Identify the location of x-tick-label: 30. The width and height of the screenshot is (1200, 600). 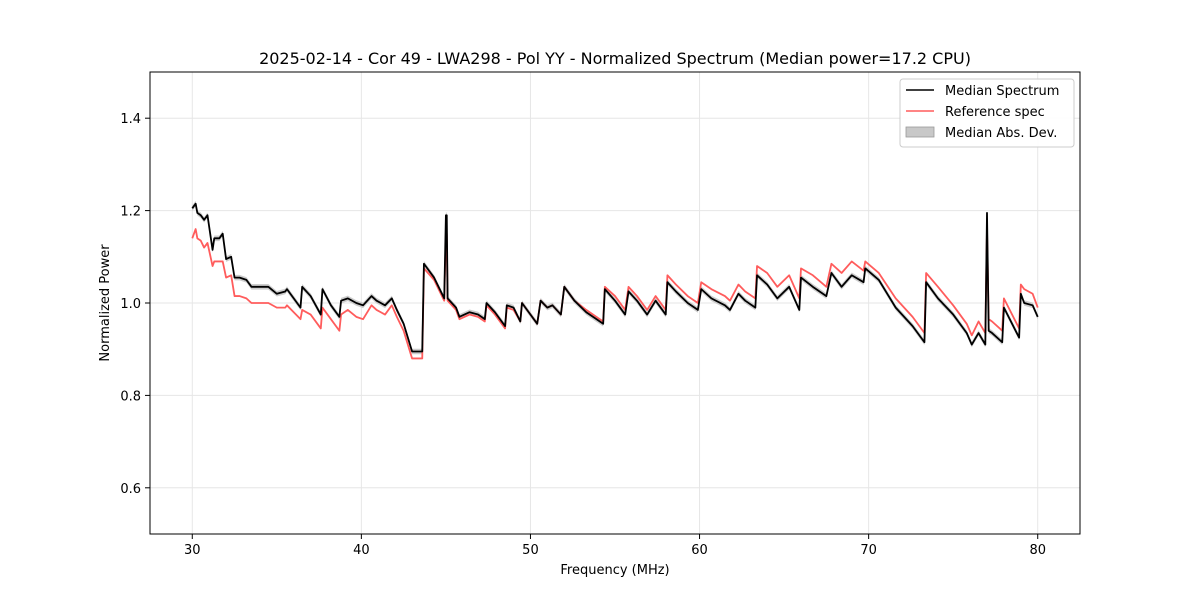
(192, 550).